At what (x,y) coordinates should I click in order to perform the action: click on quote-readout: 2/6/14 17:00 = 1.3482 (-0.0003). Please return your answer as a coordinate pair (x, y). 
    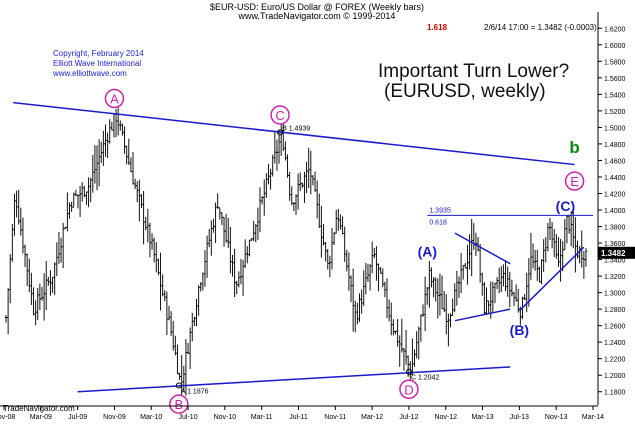
    Looking at the image, I should click on (540, 27).